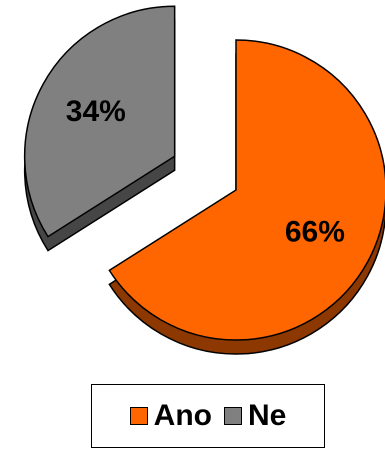 The height and width of the screenshot is (450, 385). Describe the element at coordinates (267, 415) in the screenshot. I see `legend-label-ne: Ne` at that location.